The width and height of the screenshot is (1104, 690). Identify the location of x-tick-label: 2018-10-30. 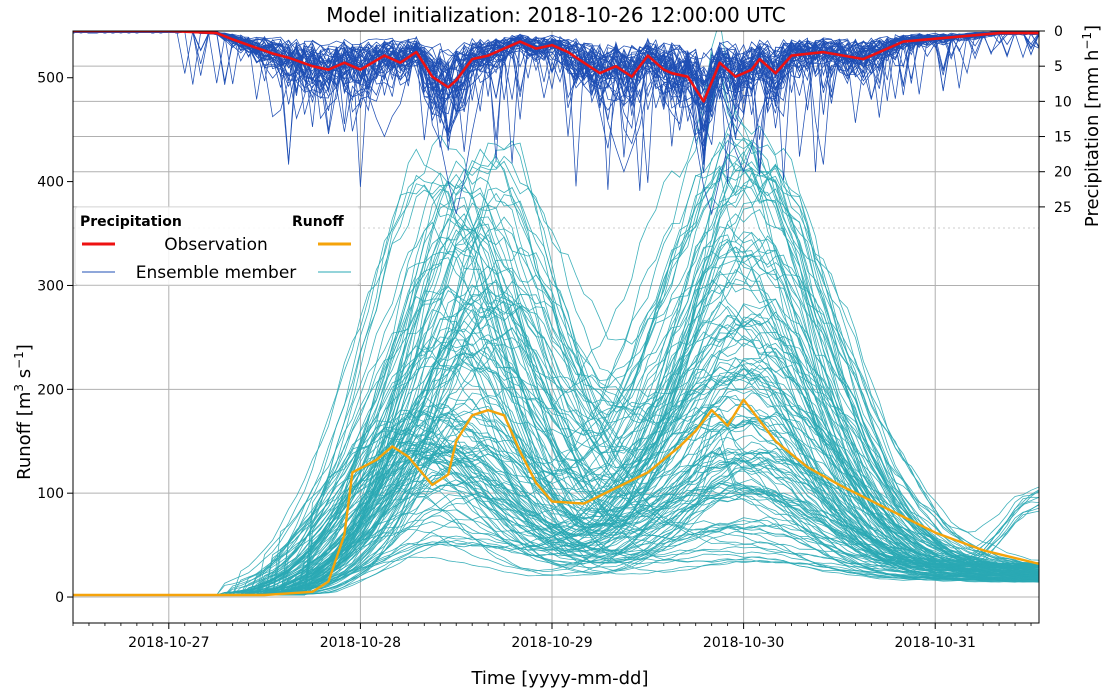
(743, 643).